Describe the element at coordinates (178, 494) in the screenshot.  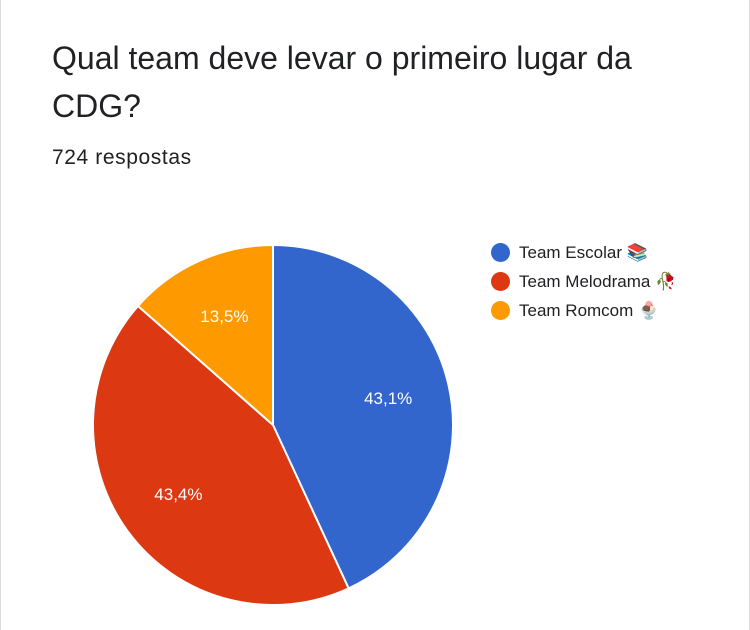
I see `slice-label-melodrama: 43,4%` at that location.